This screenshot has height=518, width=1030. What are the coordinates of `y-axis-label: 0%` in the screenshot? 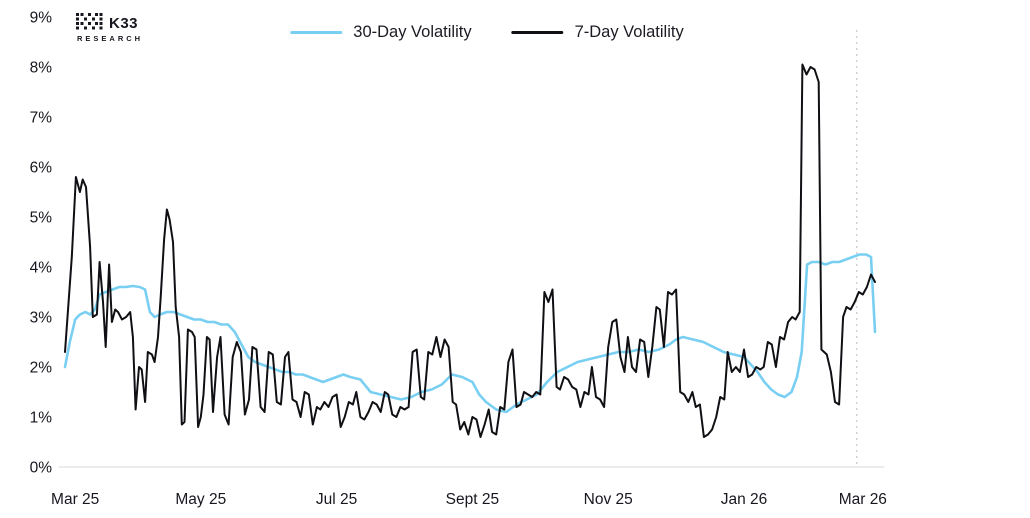 It's located at (41, 468).